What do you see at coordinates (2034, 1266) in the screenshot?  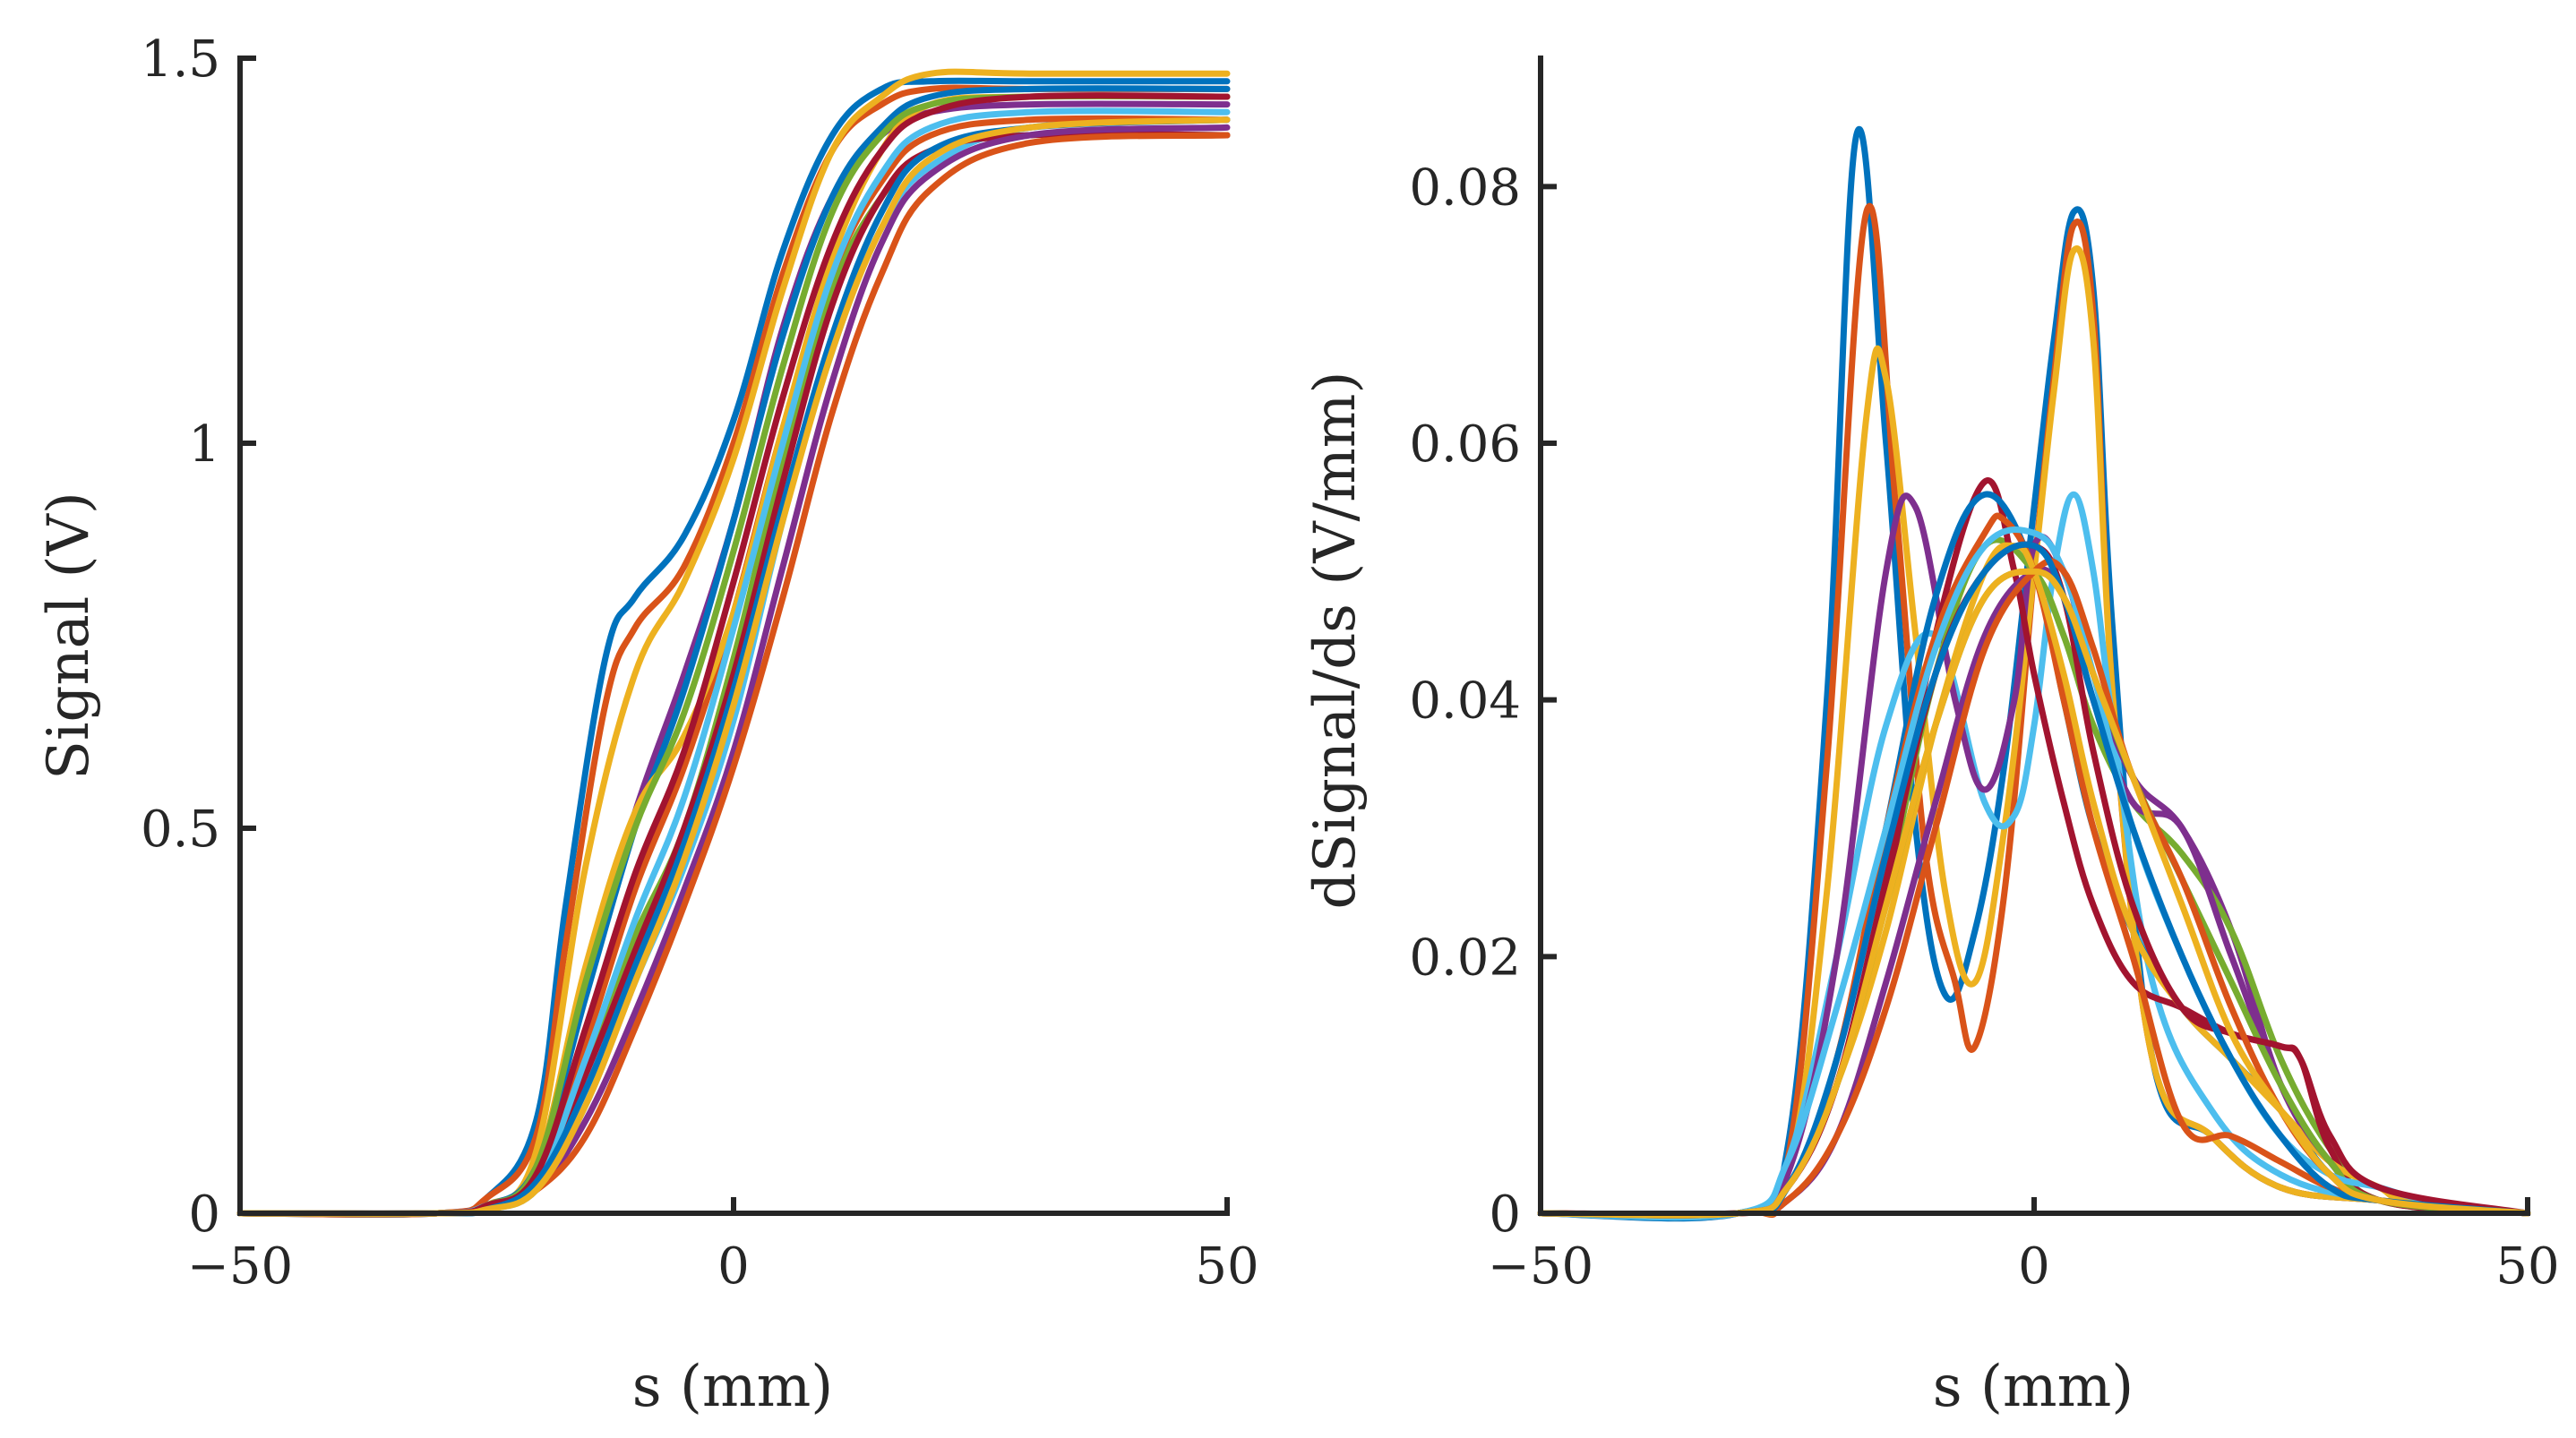 I see `derivative-x-tick-label-1: 0` at bounding box center [2034, 1266].